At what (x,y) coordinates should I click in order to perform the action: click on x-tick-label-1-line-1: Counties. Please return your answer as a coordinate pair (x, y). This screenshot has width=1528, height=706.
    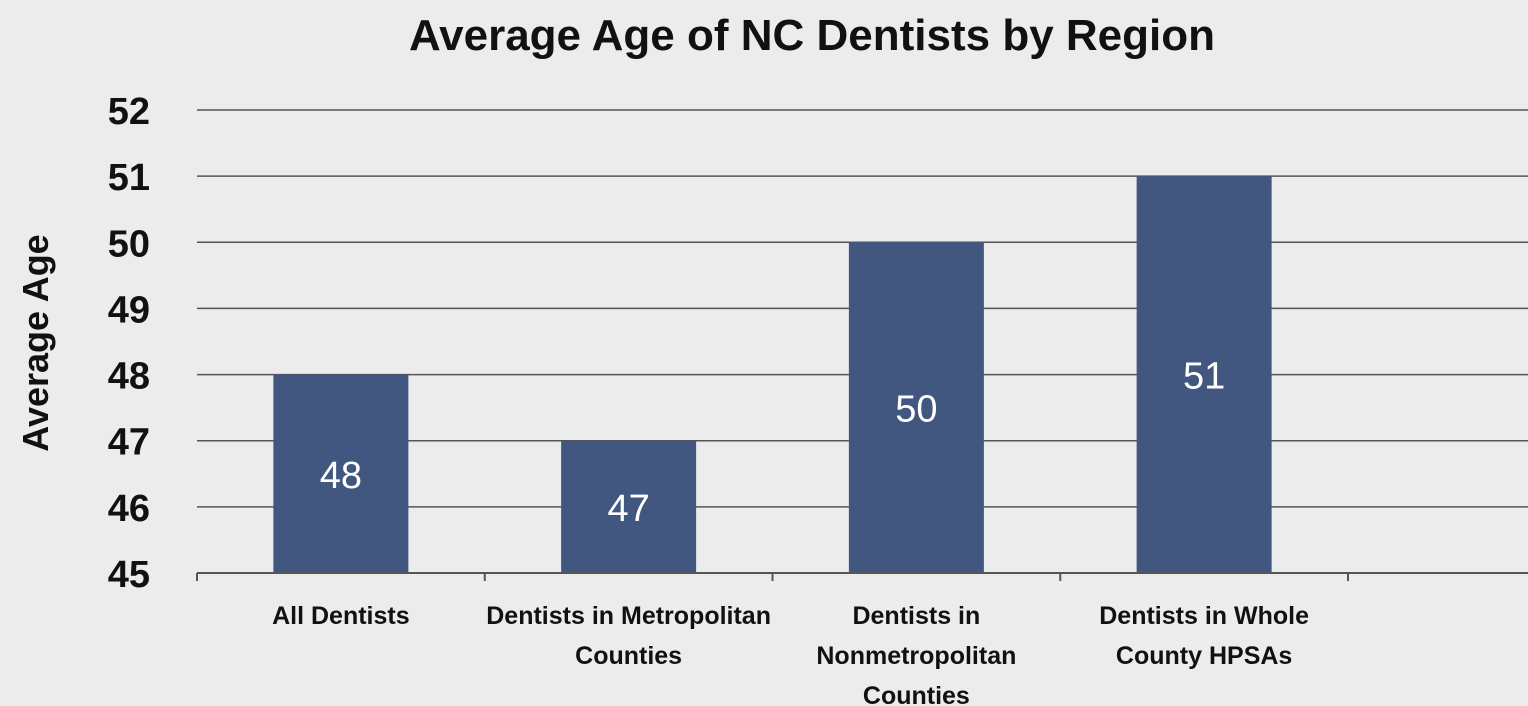
    Looking at the image, I should click on (628, 656).